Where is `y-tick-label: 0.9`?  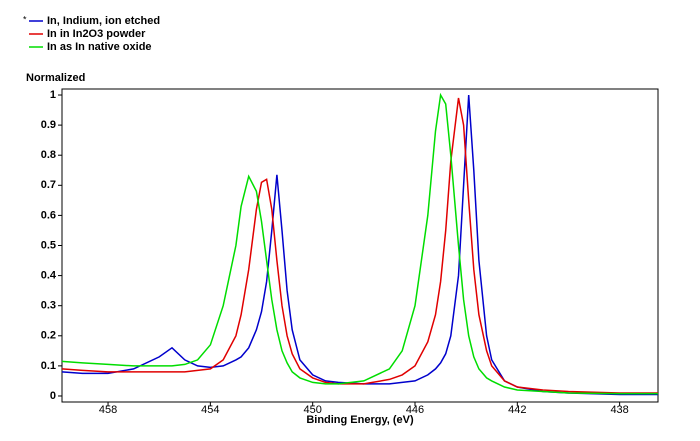 y-tick-label: 0.9 is located at coordinates (48, 125).